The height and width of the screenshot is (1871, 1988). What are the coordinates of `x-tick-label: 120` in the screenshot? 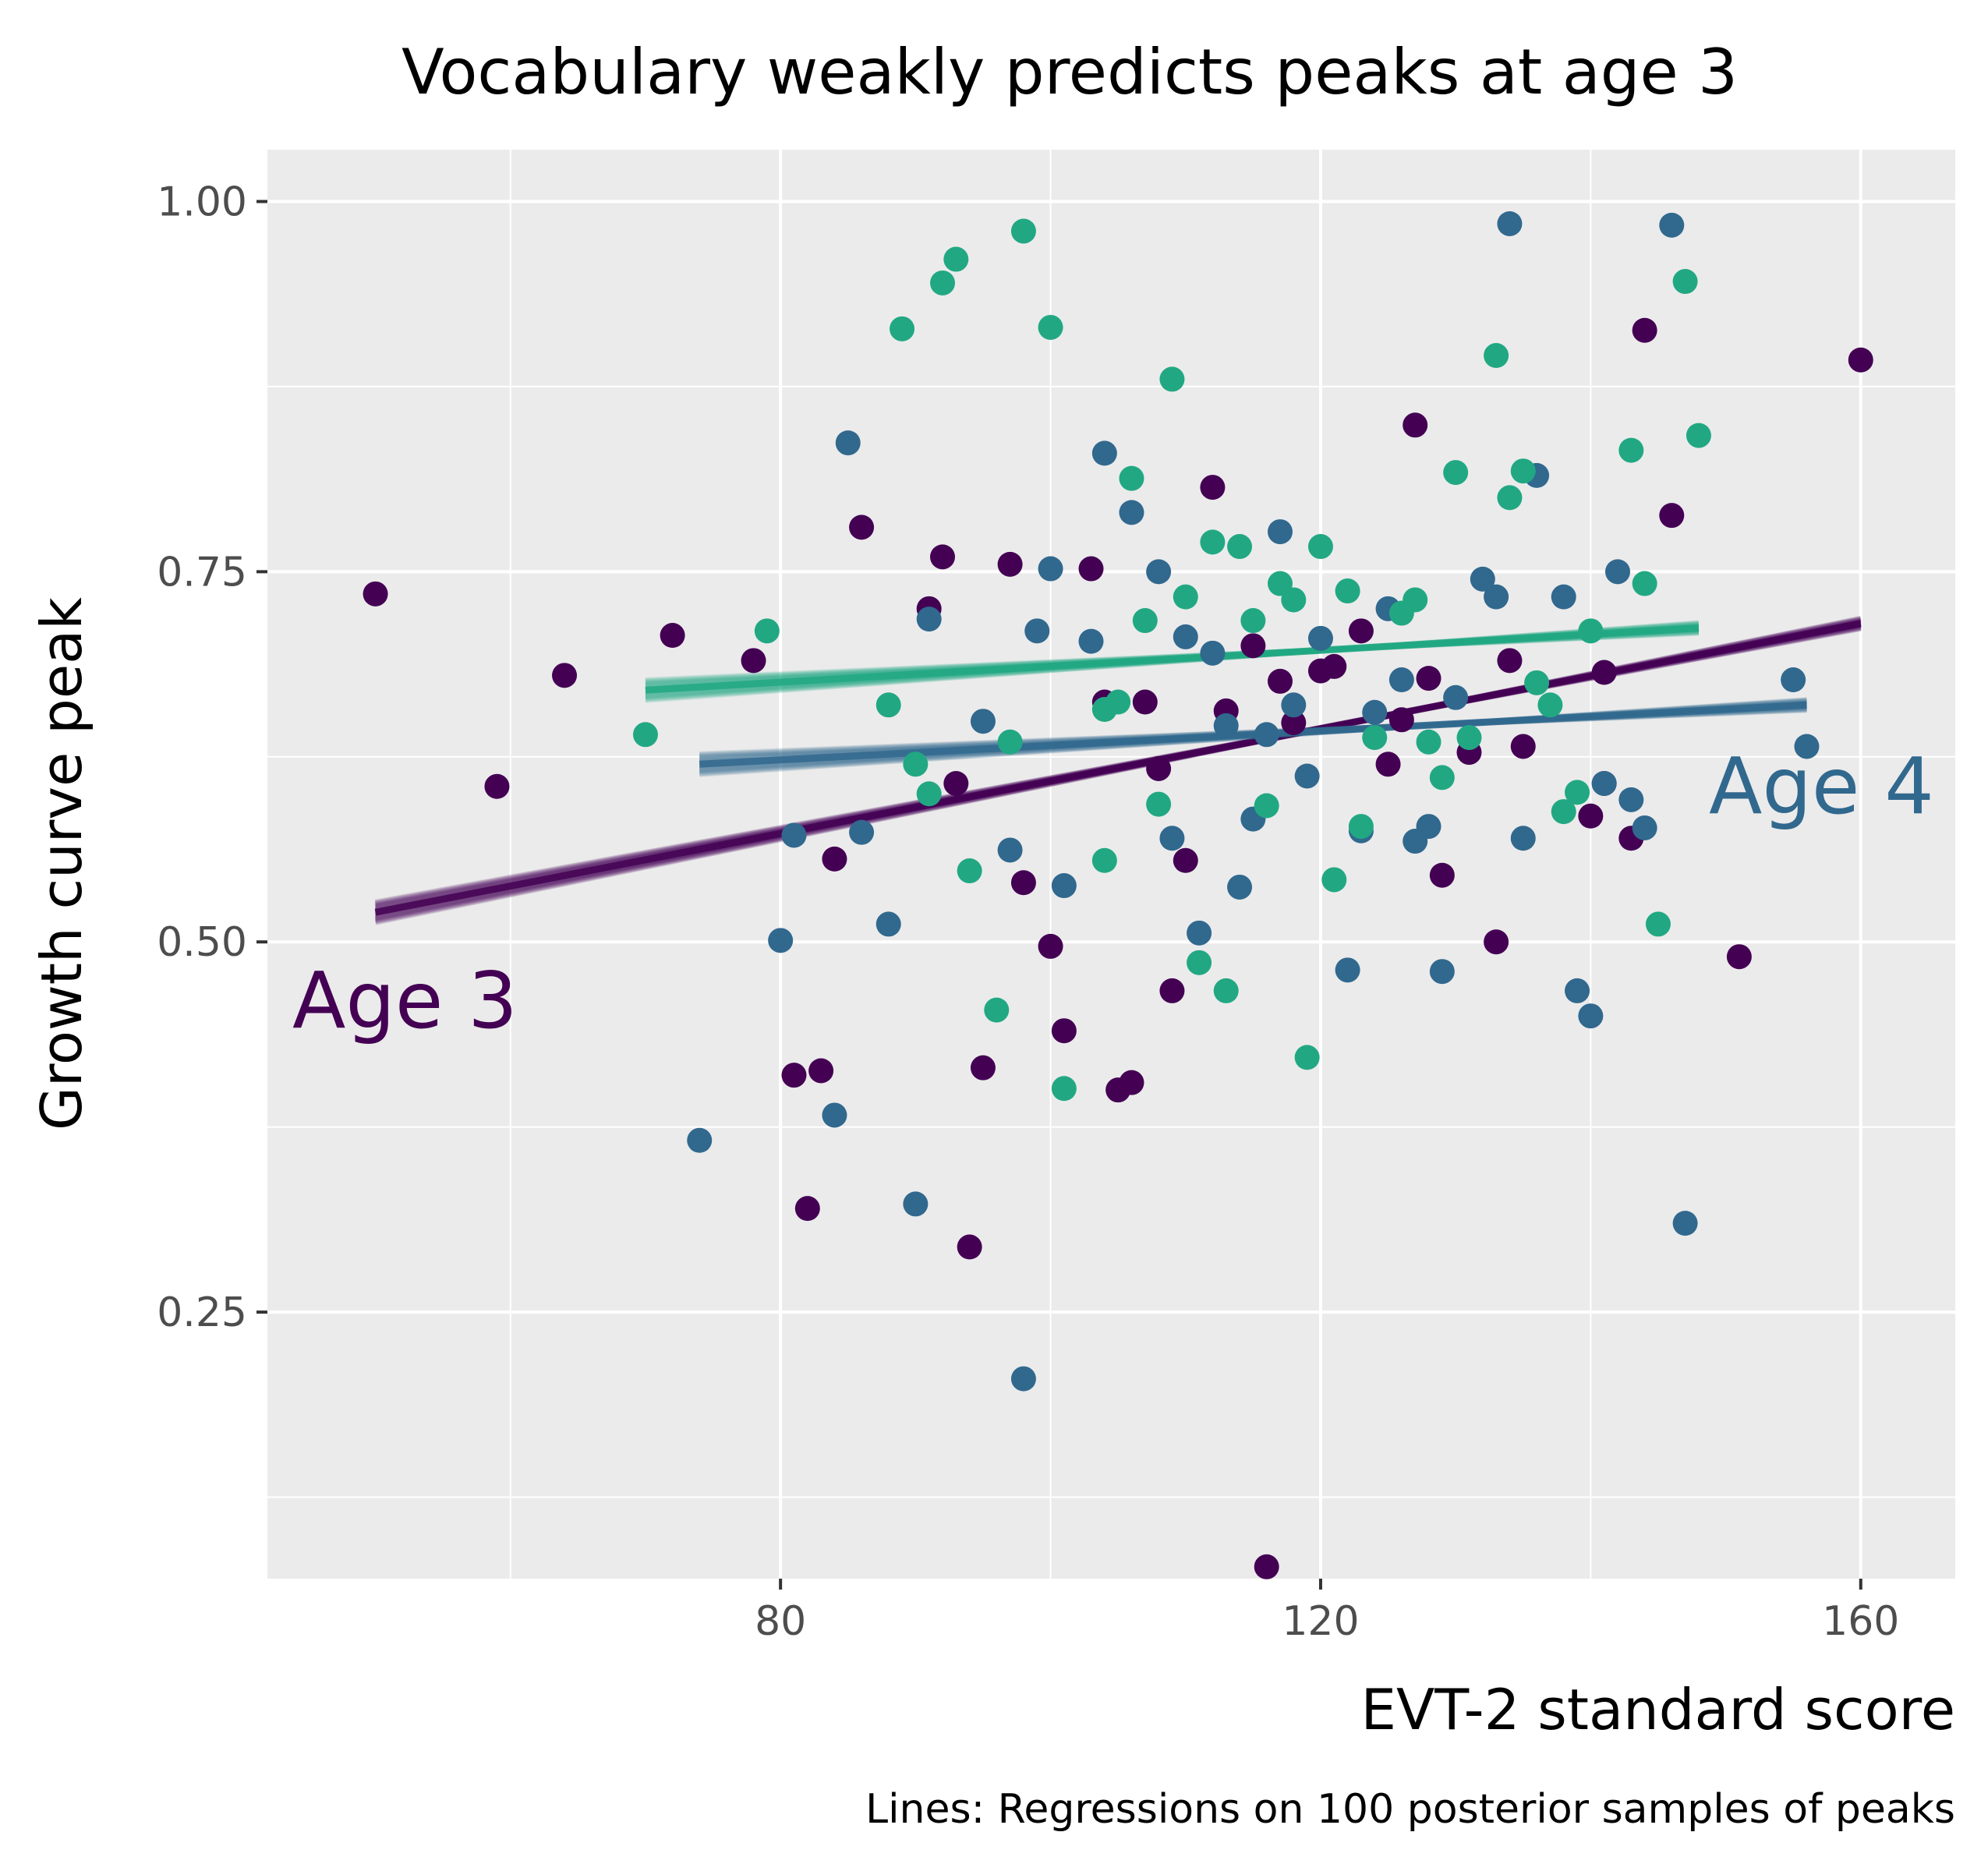 It's located at (1320, 1621).